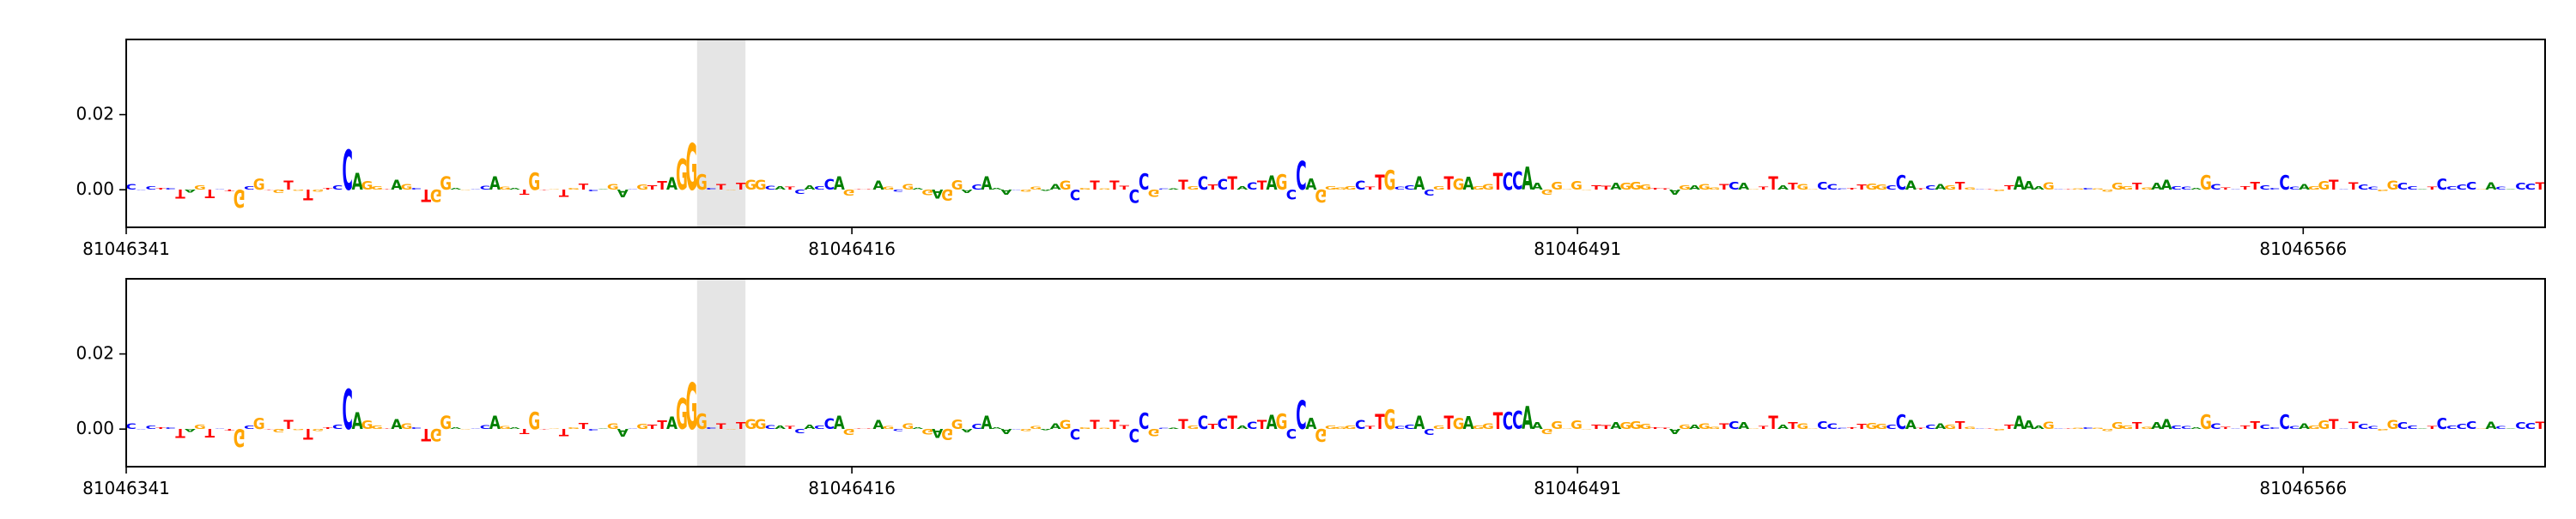 This screenshot has height=519, width=2576. I want to click on x-tick-label: 81046341, so click(126, 488).